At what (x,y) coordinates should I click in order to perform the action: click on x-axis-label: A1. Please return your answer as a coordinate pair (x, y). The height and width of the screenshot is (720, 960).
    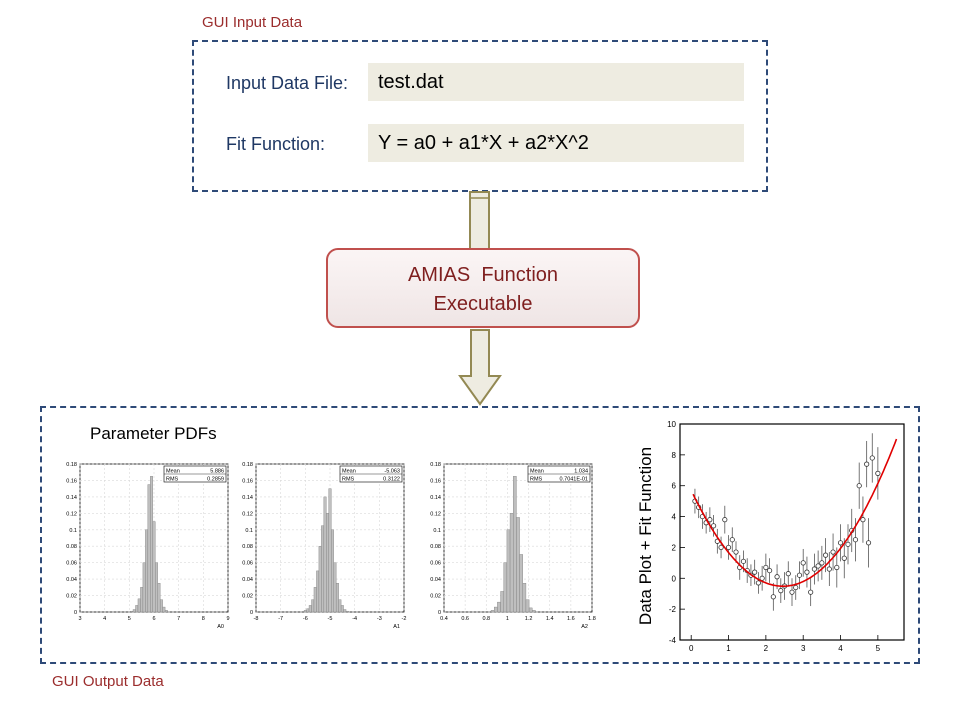
    Looking at the image, I should click on (396, 627).